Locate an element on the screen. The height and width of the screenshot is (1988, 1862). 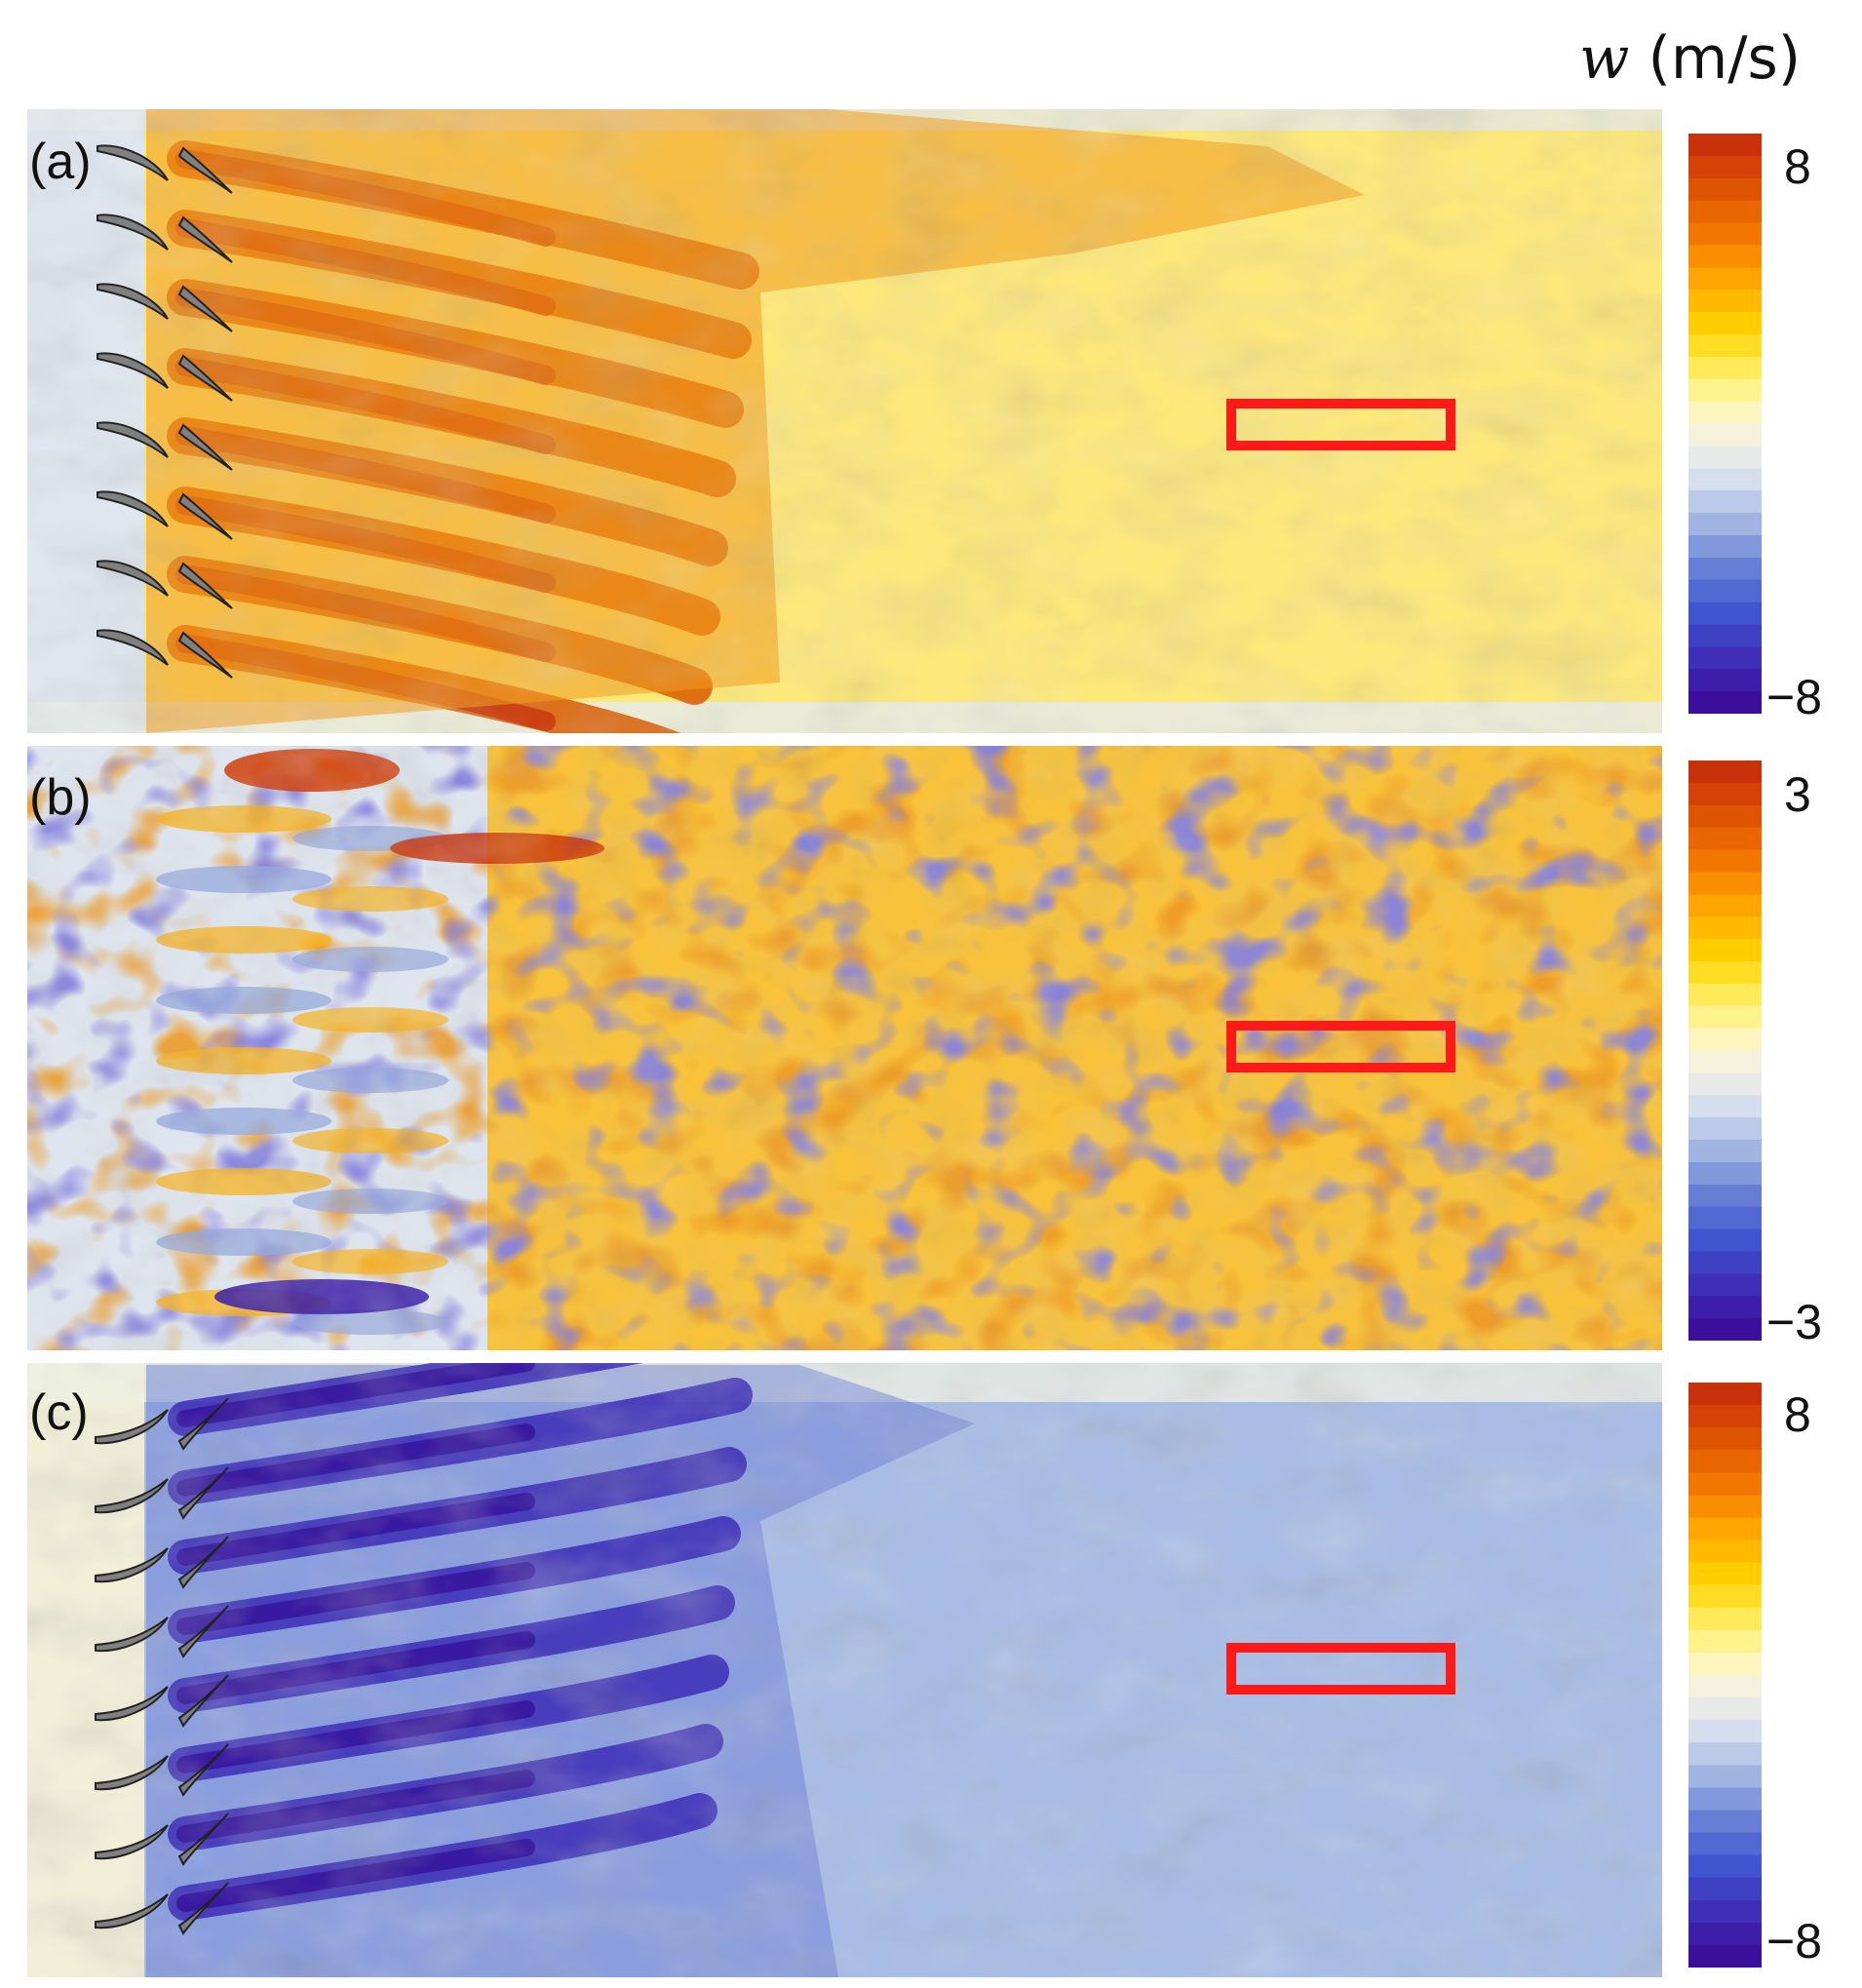
panel-a-blade-row is located at coordinates (165, 411).